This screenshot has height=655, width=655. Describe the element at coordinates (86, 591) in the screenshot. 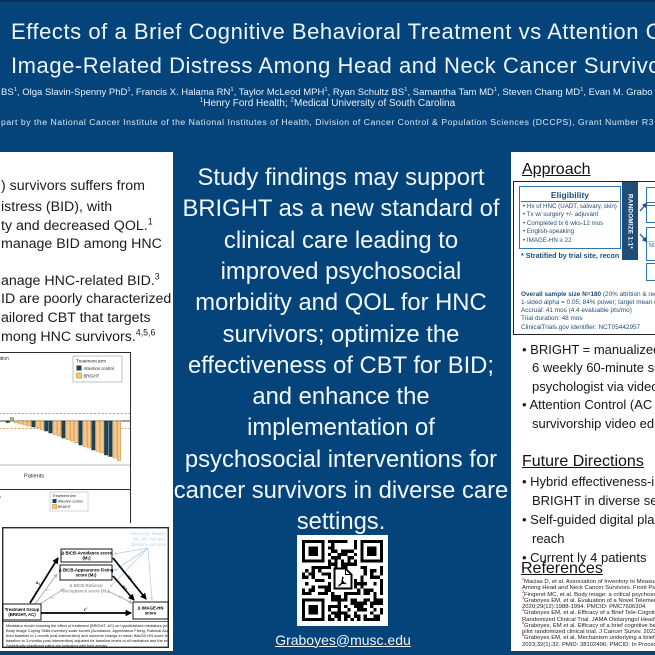

I see `svg-text: Acceptance score (M3)` at that location.